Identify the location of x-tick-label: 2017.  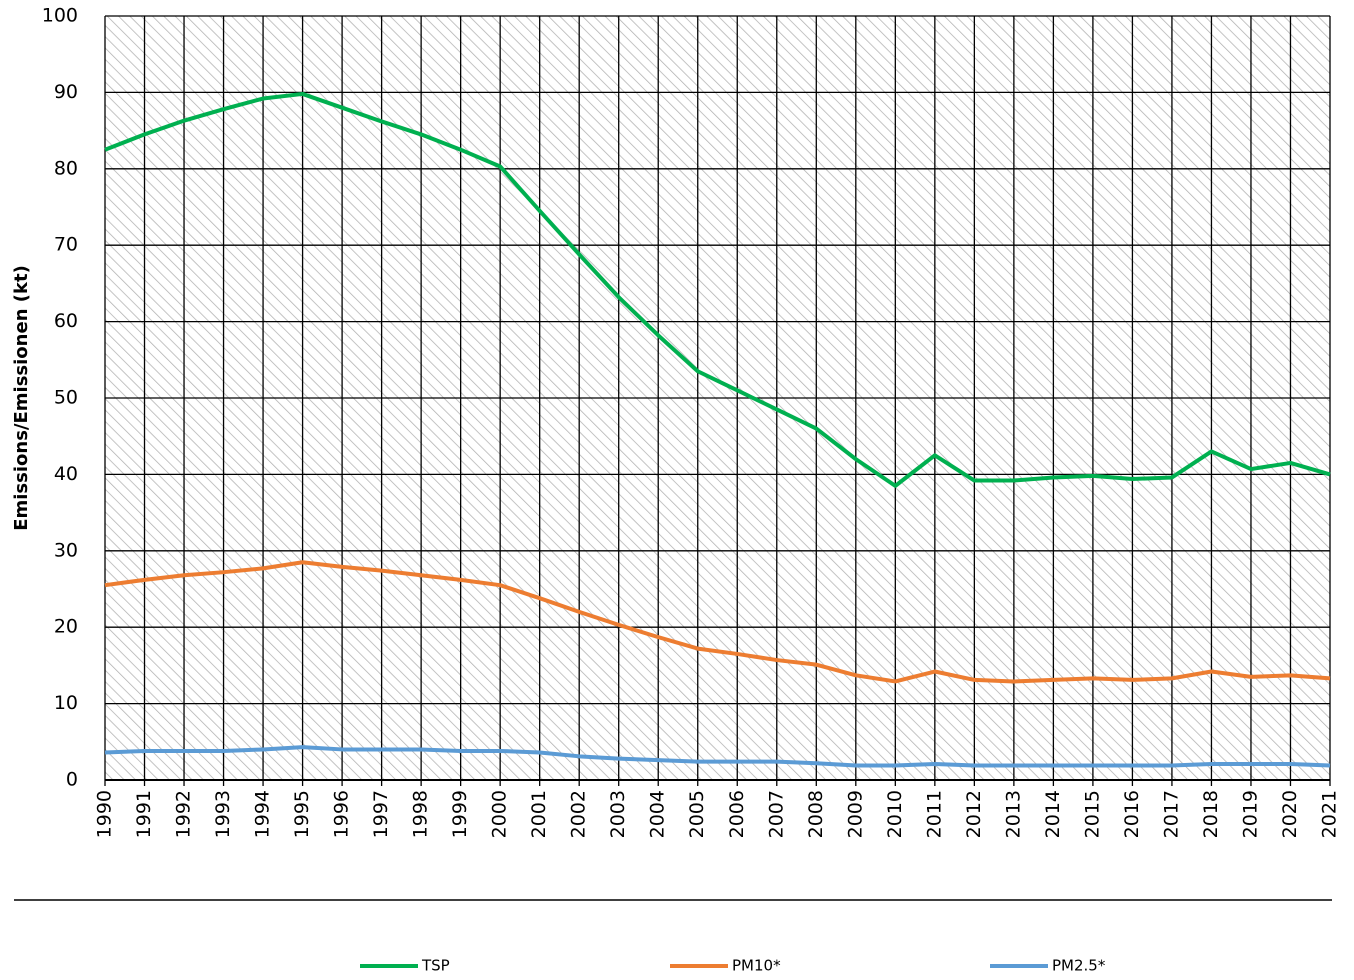
(1171, 814).